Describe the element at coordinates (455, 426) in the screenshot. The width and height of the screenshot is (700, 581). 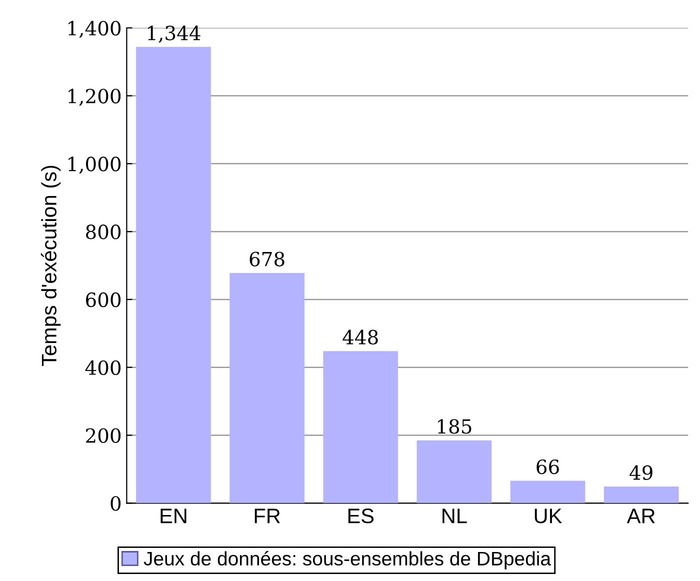
I see `text: 185` at that location.